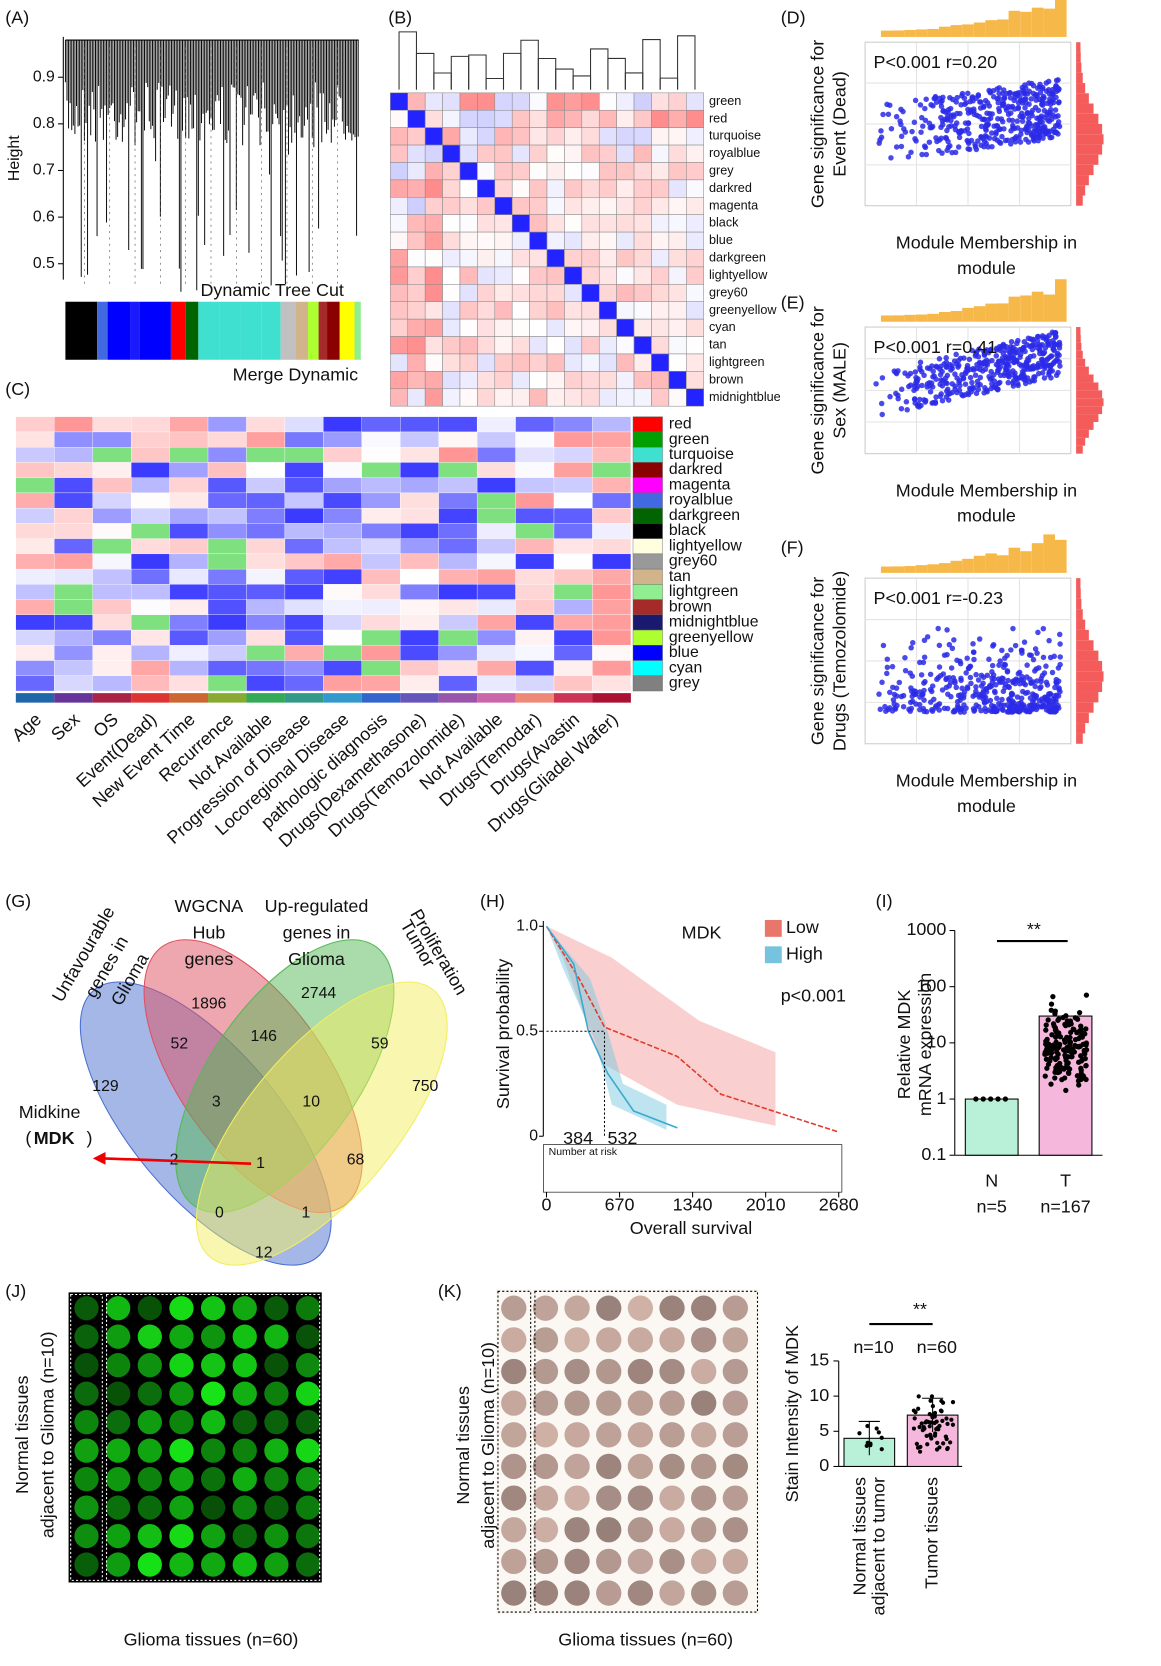 The height and width of the screenshot is (1666, 1161). Describe the element at coordinates (1034, 929) in the screenshot. I see `significance: **` at that location.